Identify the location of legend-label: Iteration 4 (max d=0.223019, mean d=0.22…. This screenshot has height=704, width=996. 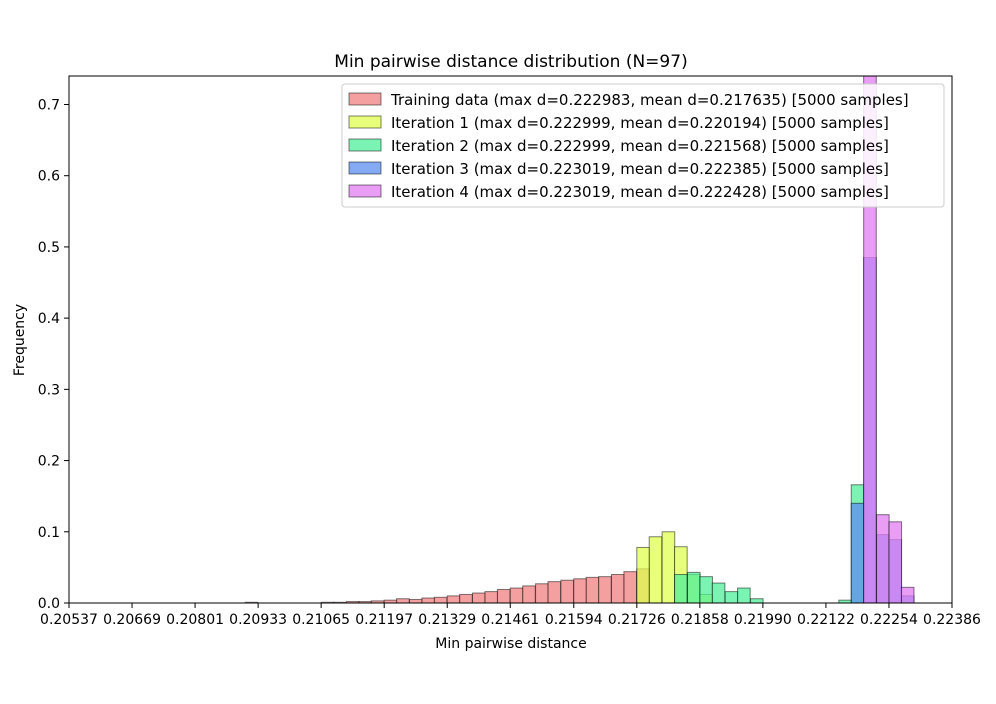
(640, 192).